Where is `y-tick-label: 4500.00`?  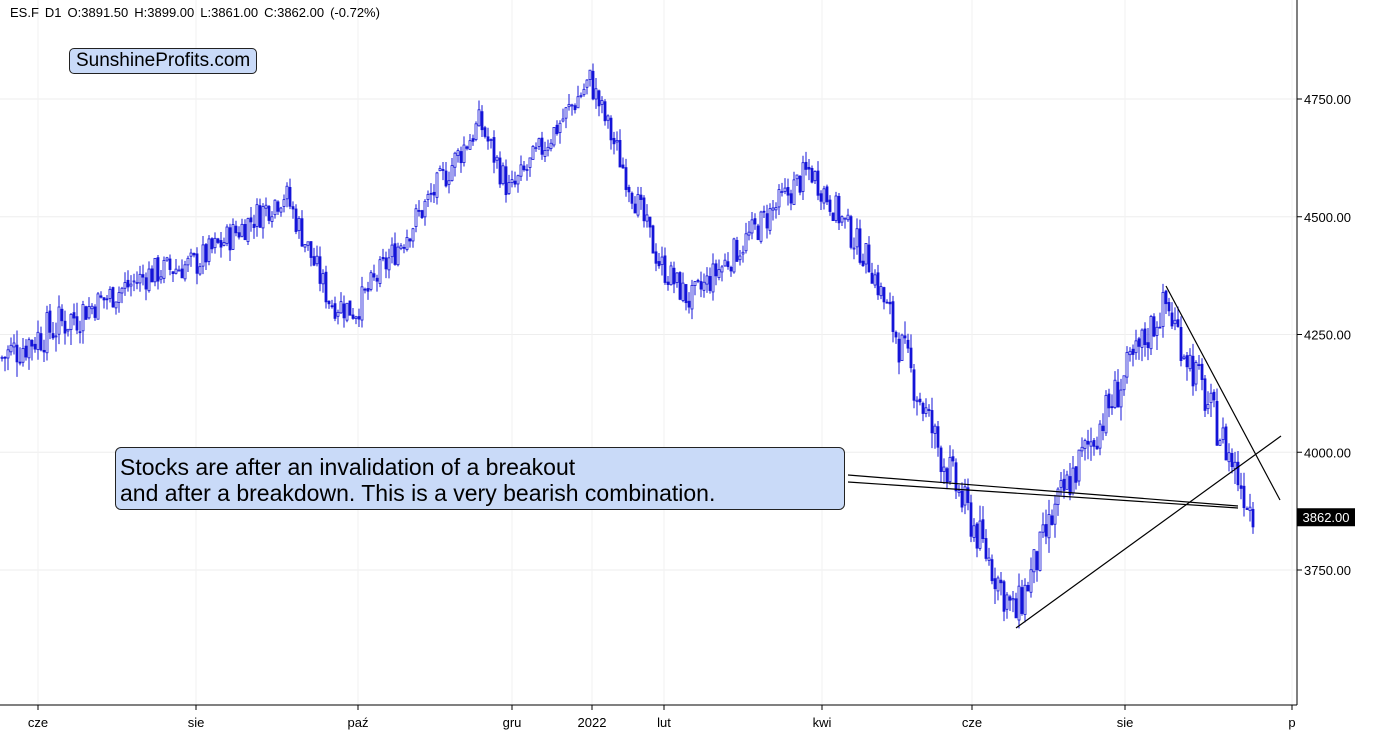 y-tick-label: 4500.00 is located at coordinates (1327, 217).